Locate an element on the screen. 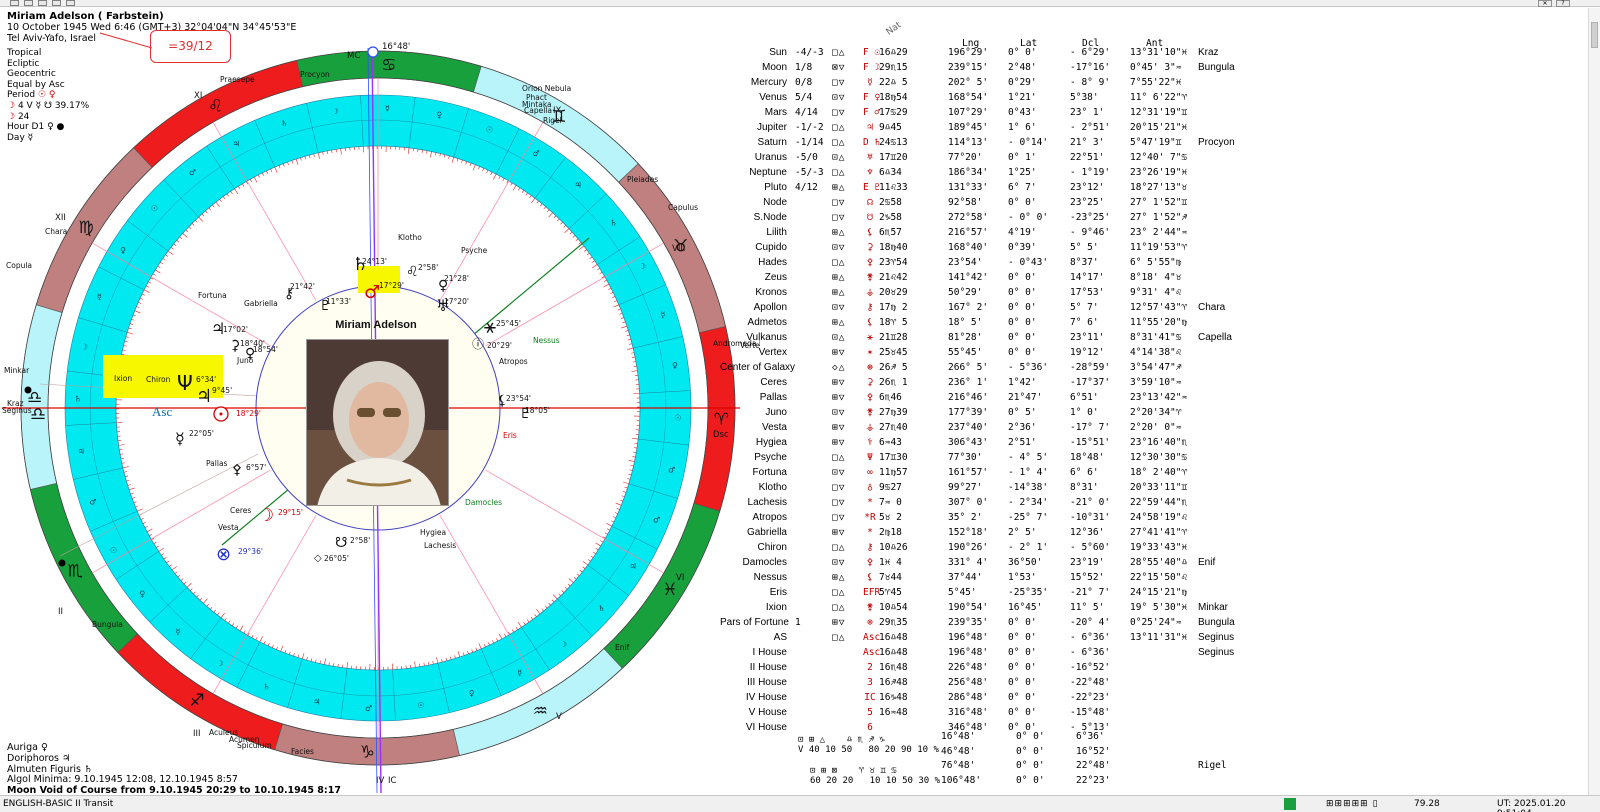  col-dcl: Dcl is located at coordinates (1091, 43).